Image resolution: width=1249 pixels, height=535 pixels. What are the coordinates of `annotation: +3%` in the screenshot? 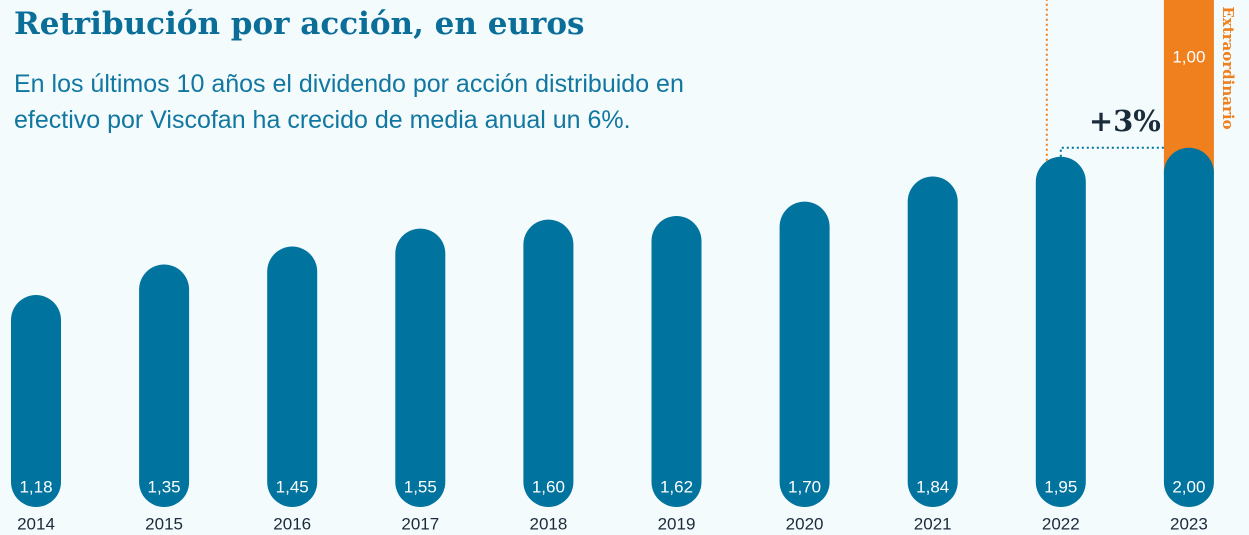 It's located at (1125, 121).